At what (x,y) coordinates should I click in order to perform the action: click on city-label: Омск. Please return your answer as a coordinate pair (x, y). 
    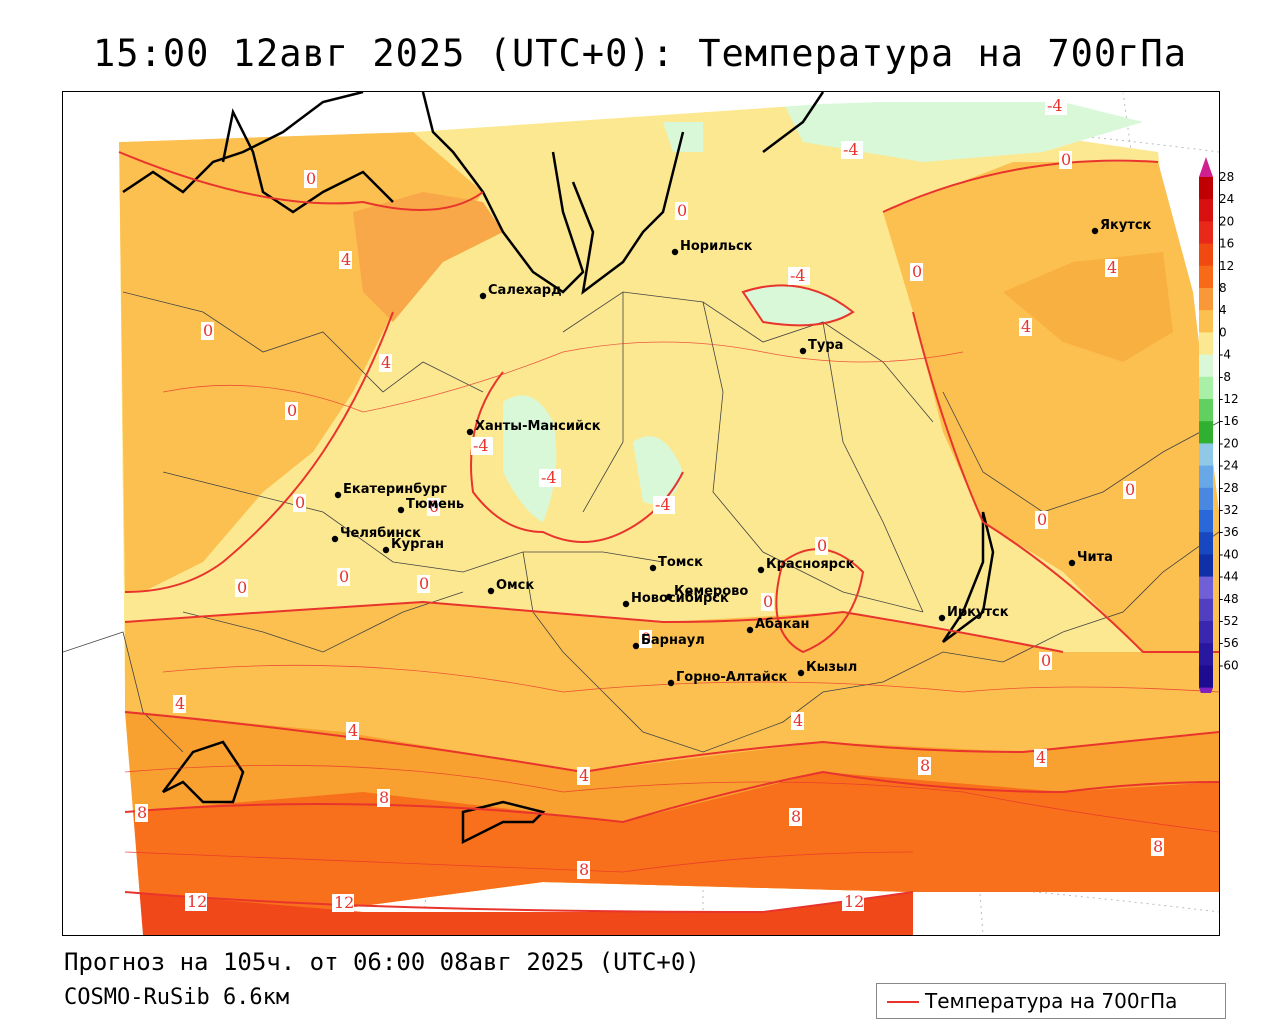
    Looking at the image, I should click on (515, 585).